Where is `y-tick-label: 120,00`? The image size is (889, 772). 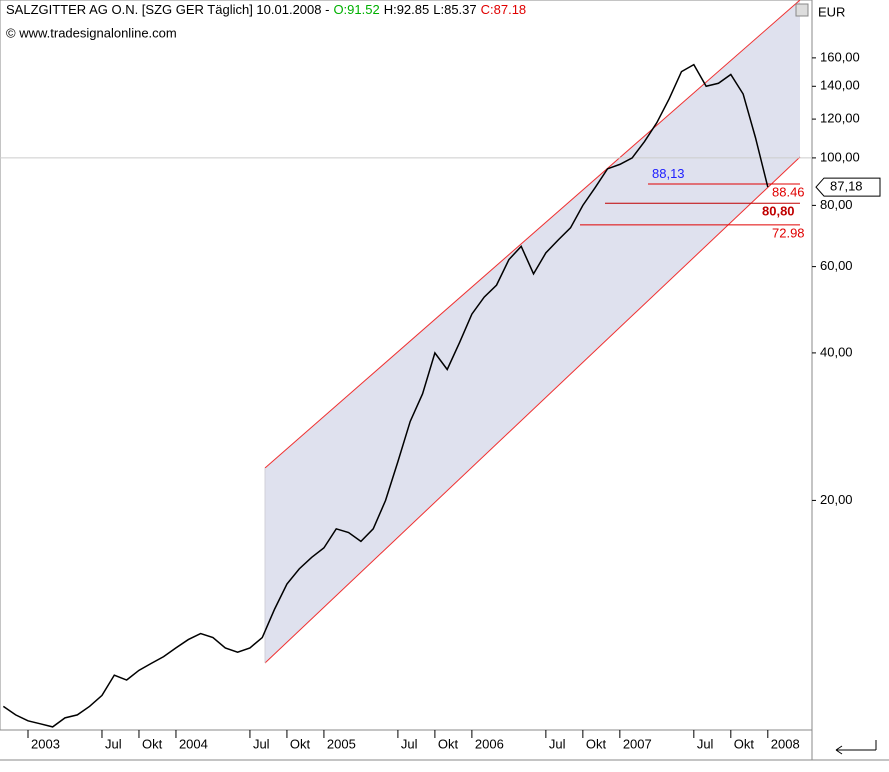
y-tick-label: 120,00 is located at coordinates (840, 118).